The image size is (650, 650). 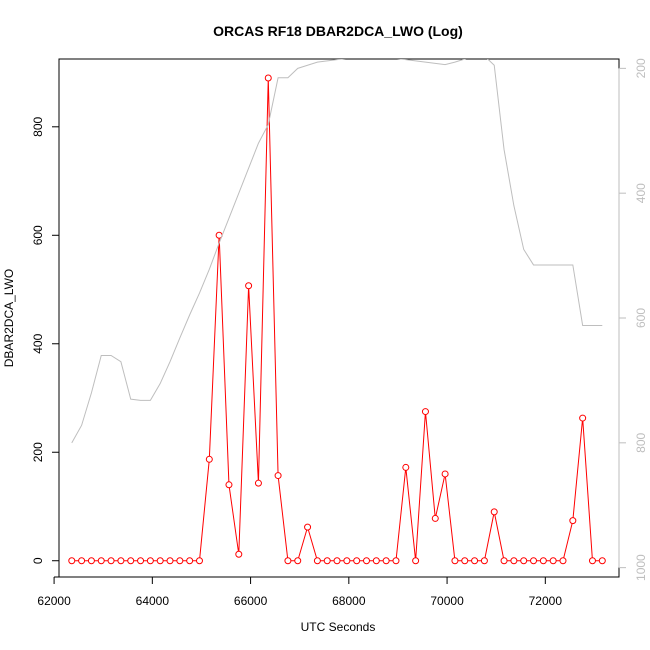 What do you see at coordinates (251, 601) in the screenshot?
I see `x-tick-label: 66000` at bounding box center [251, 601].